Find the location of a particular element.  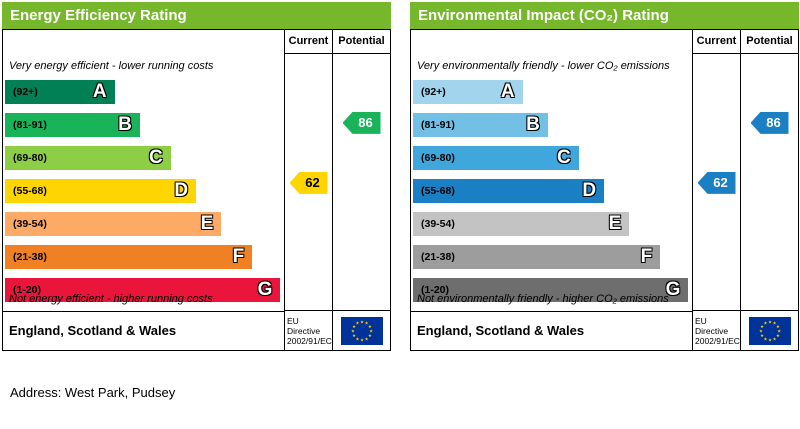

band-row-d: (55-68) D is located at coordinates (551, 194).